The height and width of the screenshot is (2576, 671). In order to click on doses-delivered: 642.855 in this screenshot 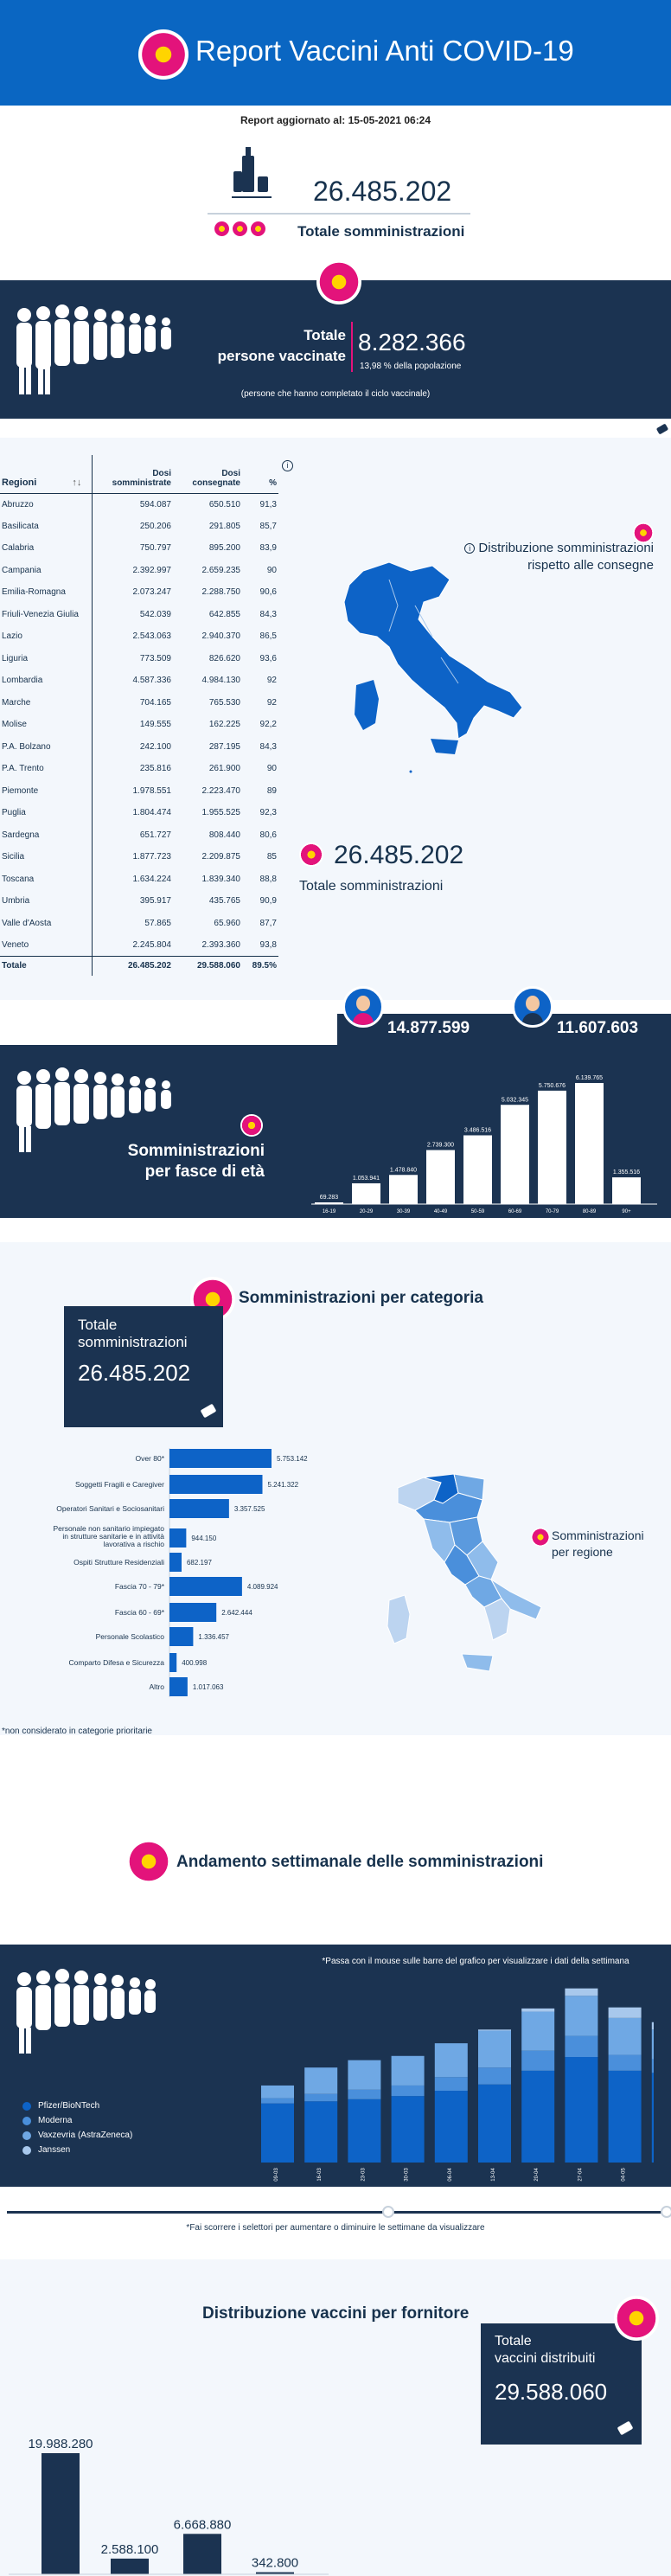, I will do `click(224, 614)`.